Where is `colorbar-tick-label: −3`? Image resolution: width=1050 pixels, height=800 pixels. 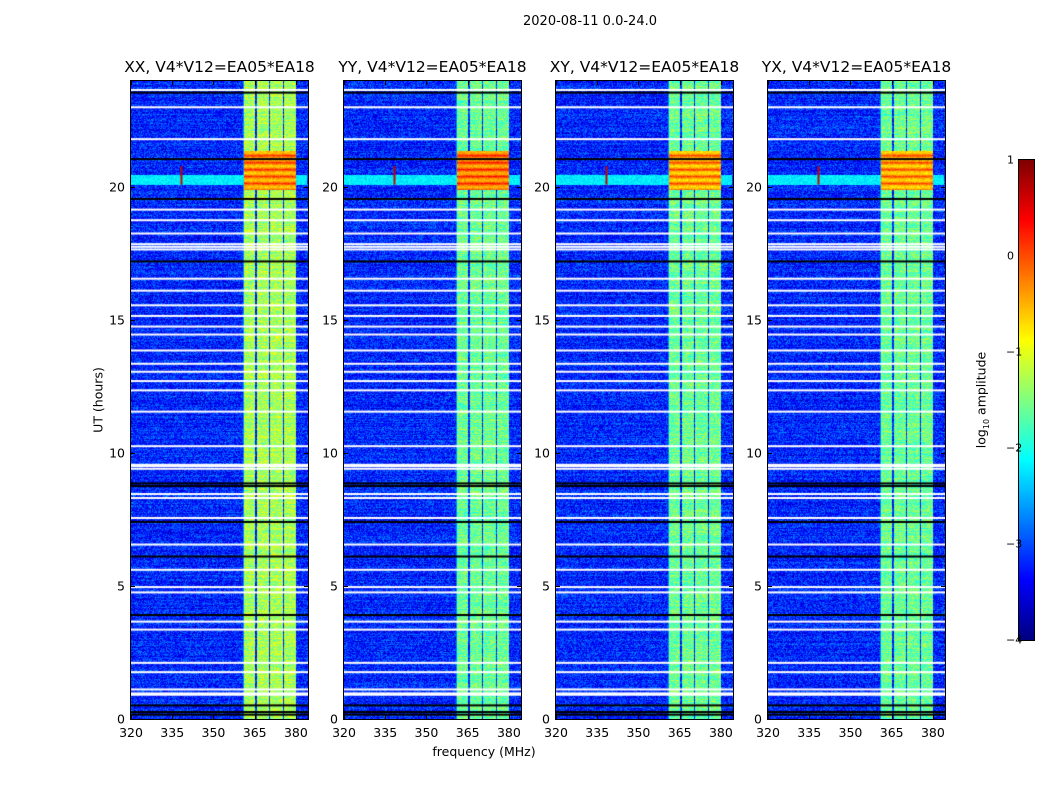 colorbar-tick-label: −3 is located at coordinates (1014, 544).